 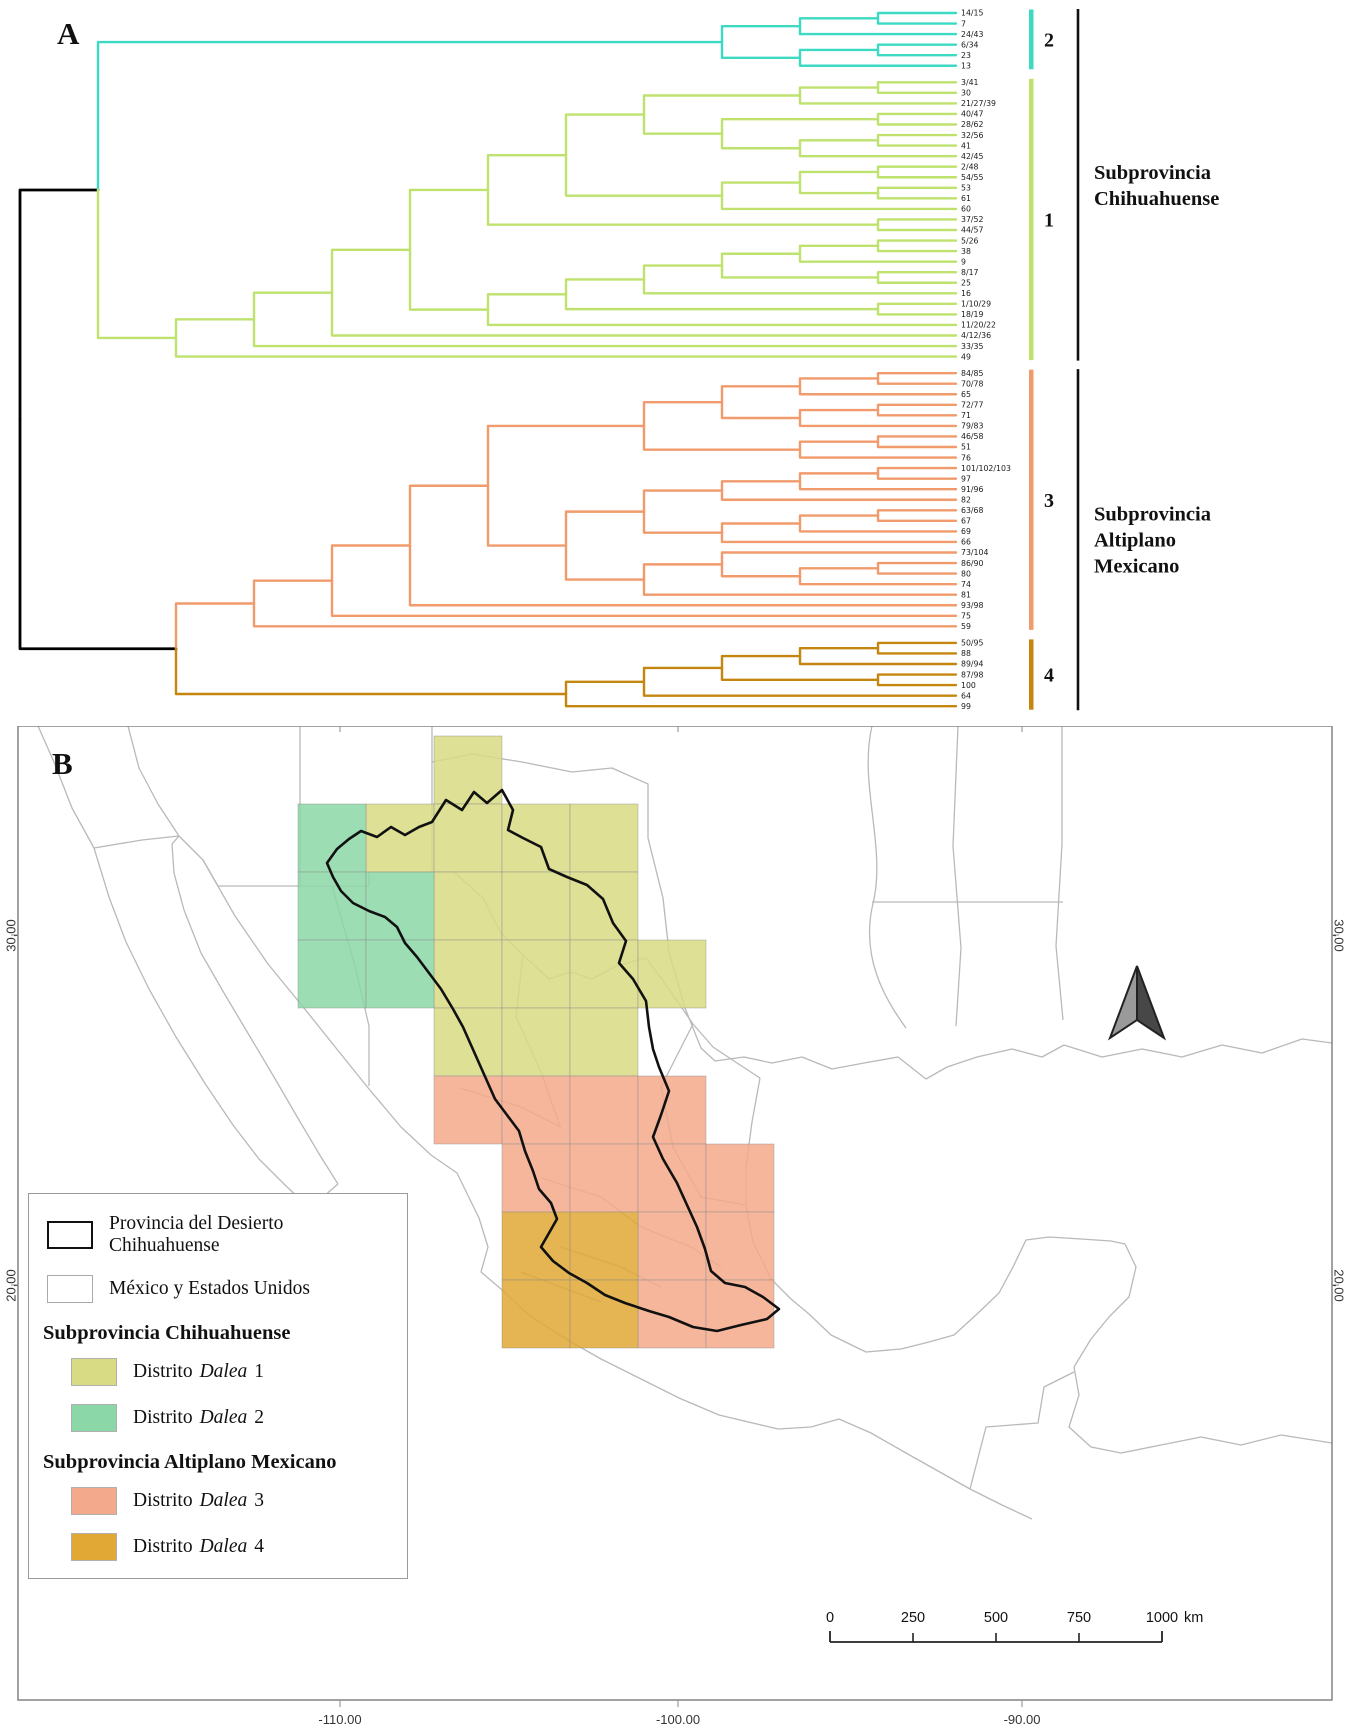 I want to click on group-bar, so click(x=1031, y=674).